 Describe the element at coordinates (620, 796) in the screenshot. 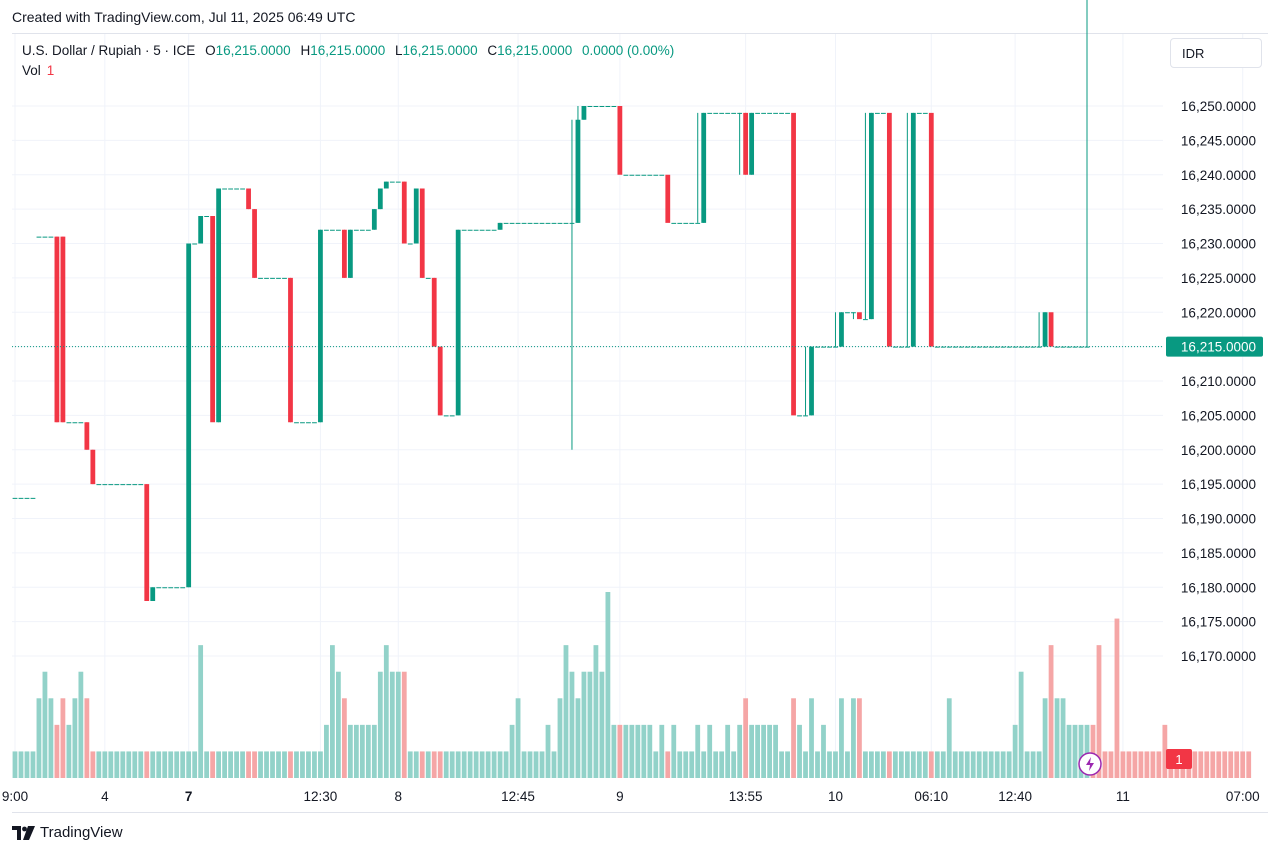

I see `x-tick-label: 9` at that location.